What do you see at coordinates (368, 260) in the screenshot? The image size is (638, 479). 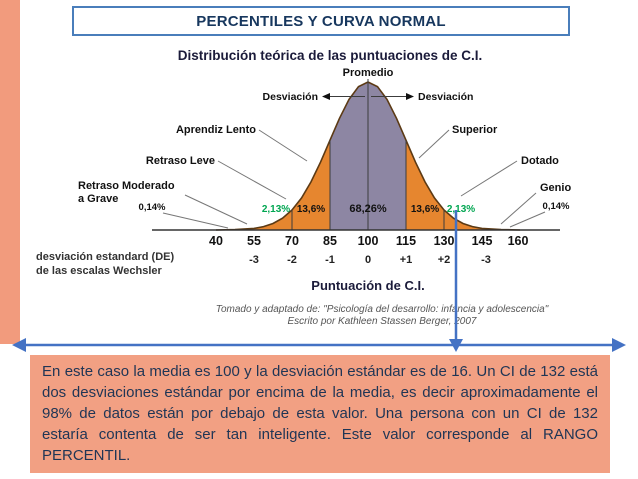 I see `sd-tick: 0` at bounding box center [368, 260].